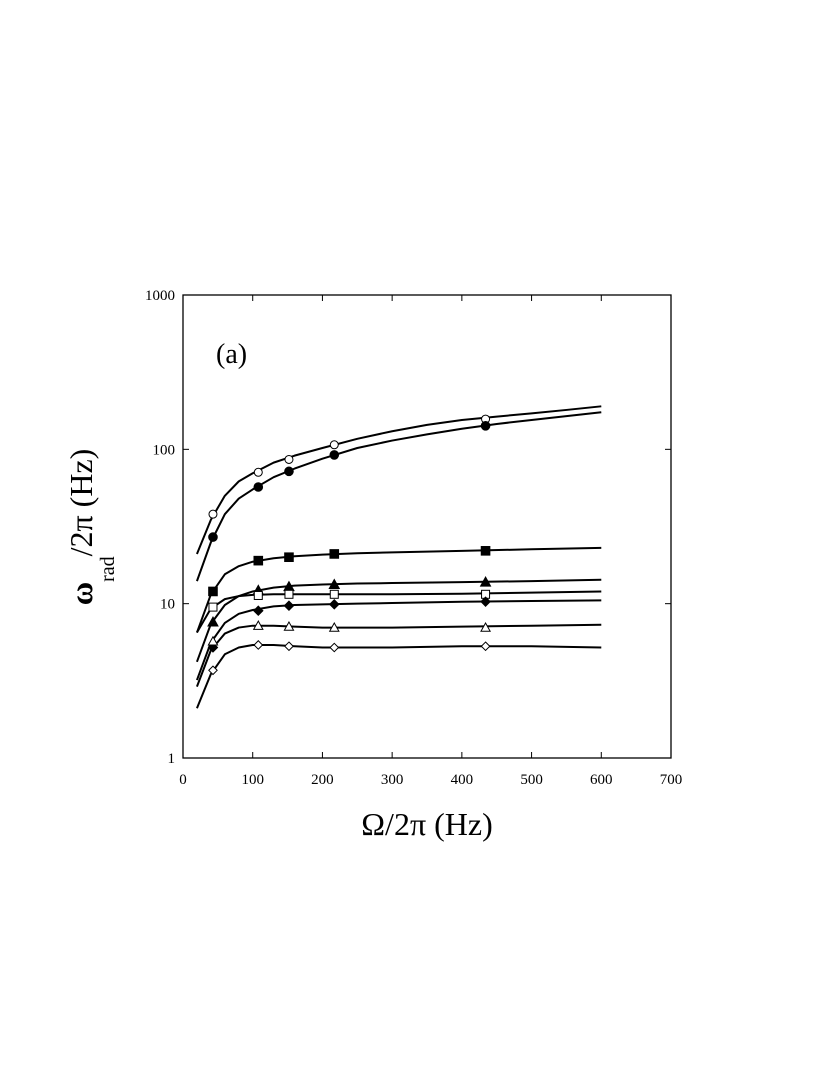 The width and height of the screenshot is (830, 1075). What do you see at coordinates (160, 296) in the screenshot?
I see `y-tick-label: 1000` at bounding box center [160, 296].